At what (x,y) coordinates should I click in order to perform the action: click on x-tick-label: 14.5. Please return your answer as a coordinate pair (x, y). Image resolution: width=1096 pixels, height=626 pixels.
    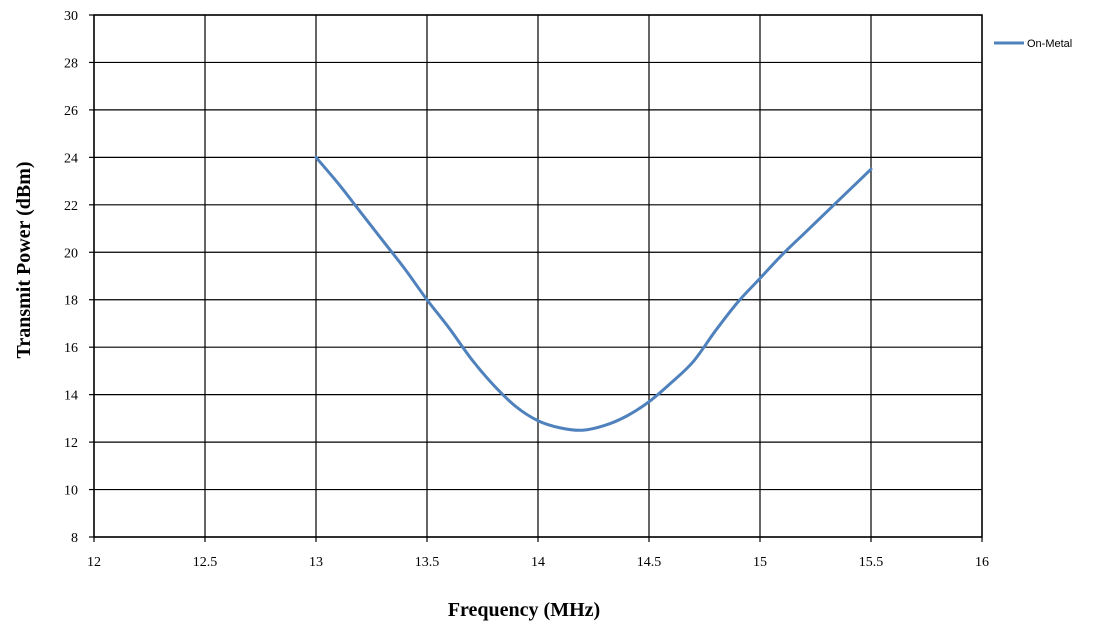
    Looking at the image, I should click on (649, 562).